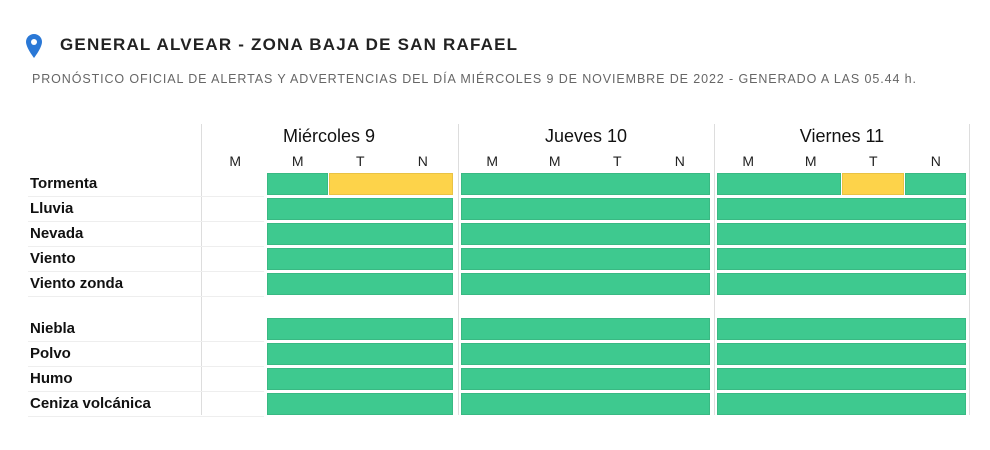 This screenshot has width=990, height=450. Describe the element at coordinates (51, 378) in the screenshot. I see `row-label: Humo` at that location.